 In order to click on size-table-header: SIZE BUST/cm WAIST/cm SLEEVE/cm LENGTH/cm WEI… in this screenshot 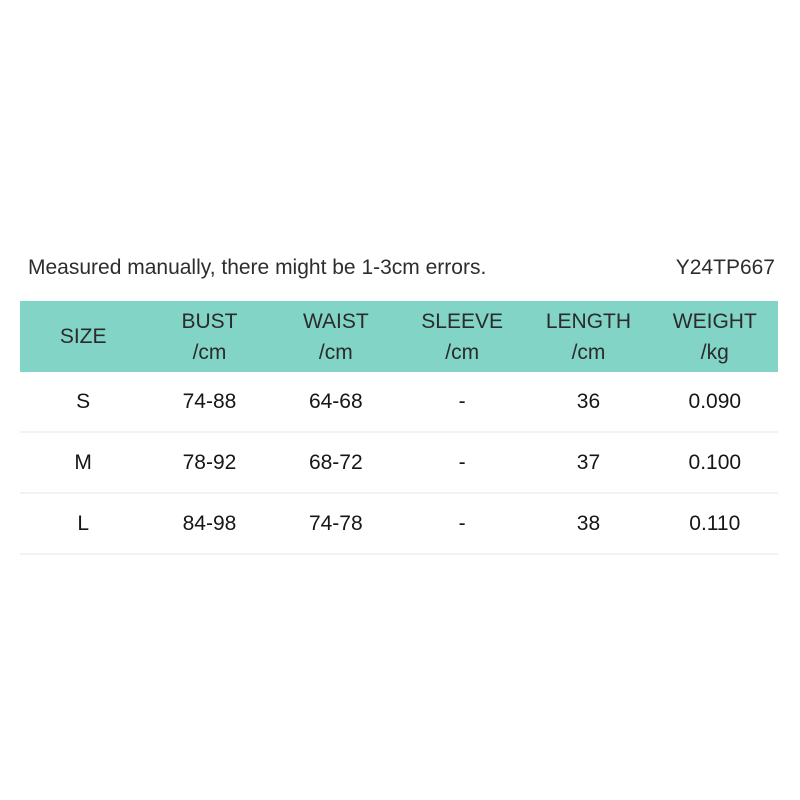, I will do `click(399, 336)`.